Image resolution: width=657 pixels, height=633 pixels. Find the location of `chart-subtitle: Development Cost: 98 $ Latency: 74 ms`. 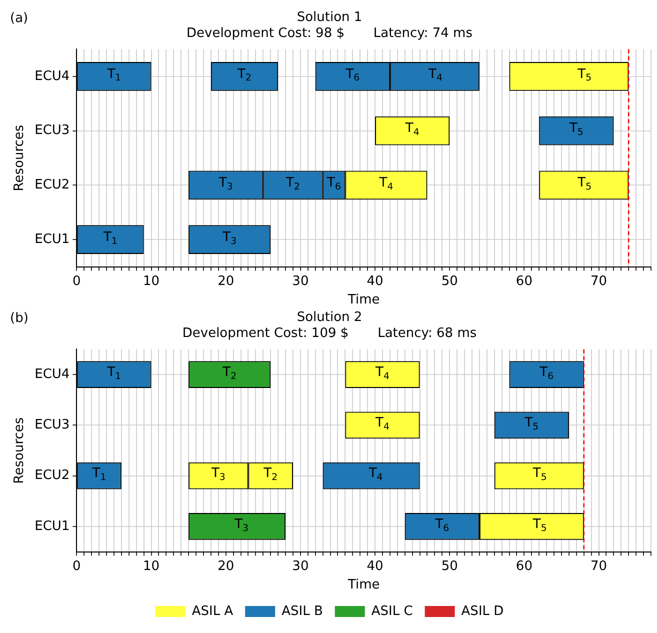

chart-subtitle: Development Cost: 98 $ Latency: 74 ms is located at coordinates (329, 33).